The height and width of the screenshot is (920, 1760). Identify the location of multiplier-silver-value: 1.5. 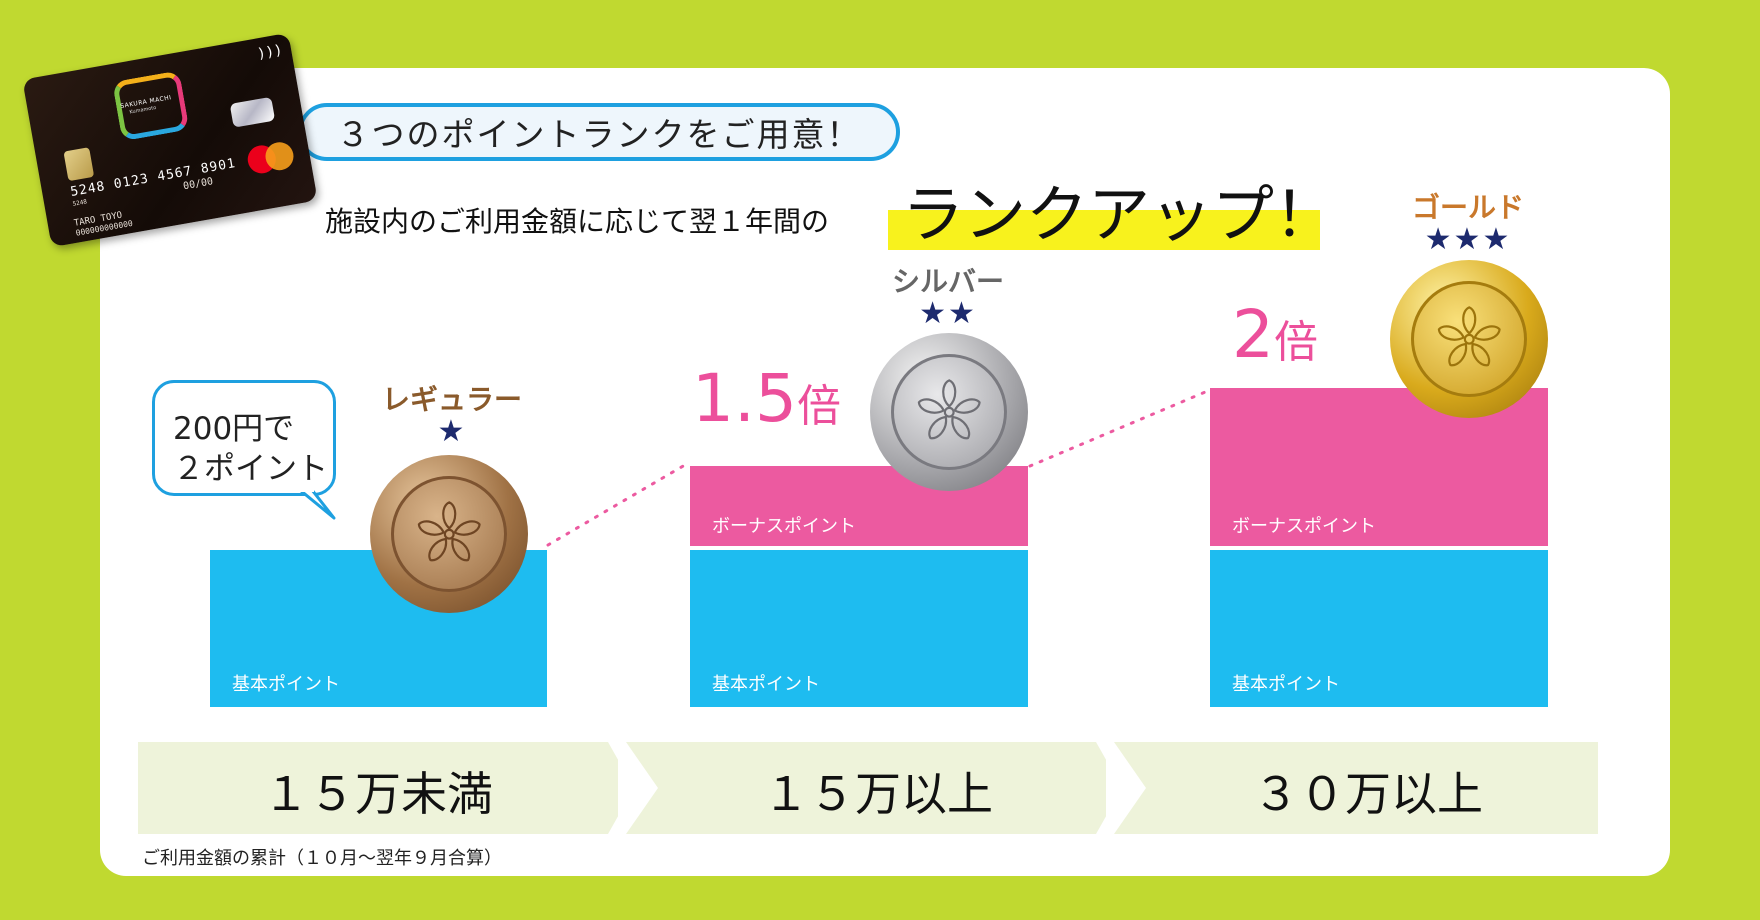
(744, 398).